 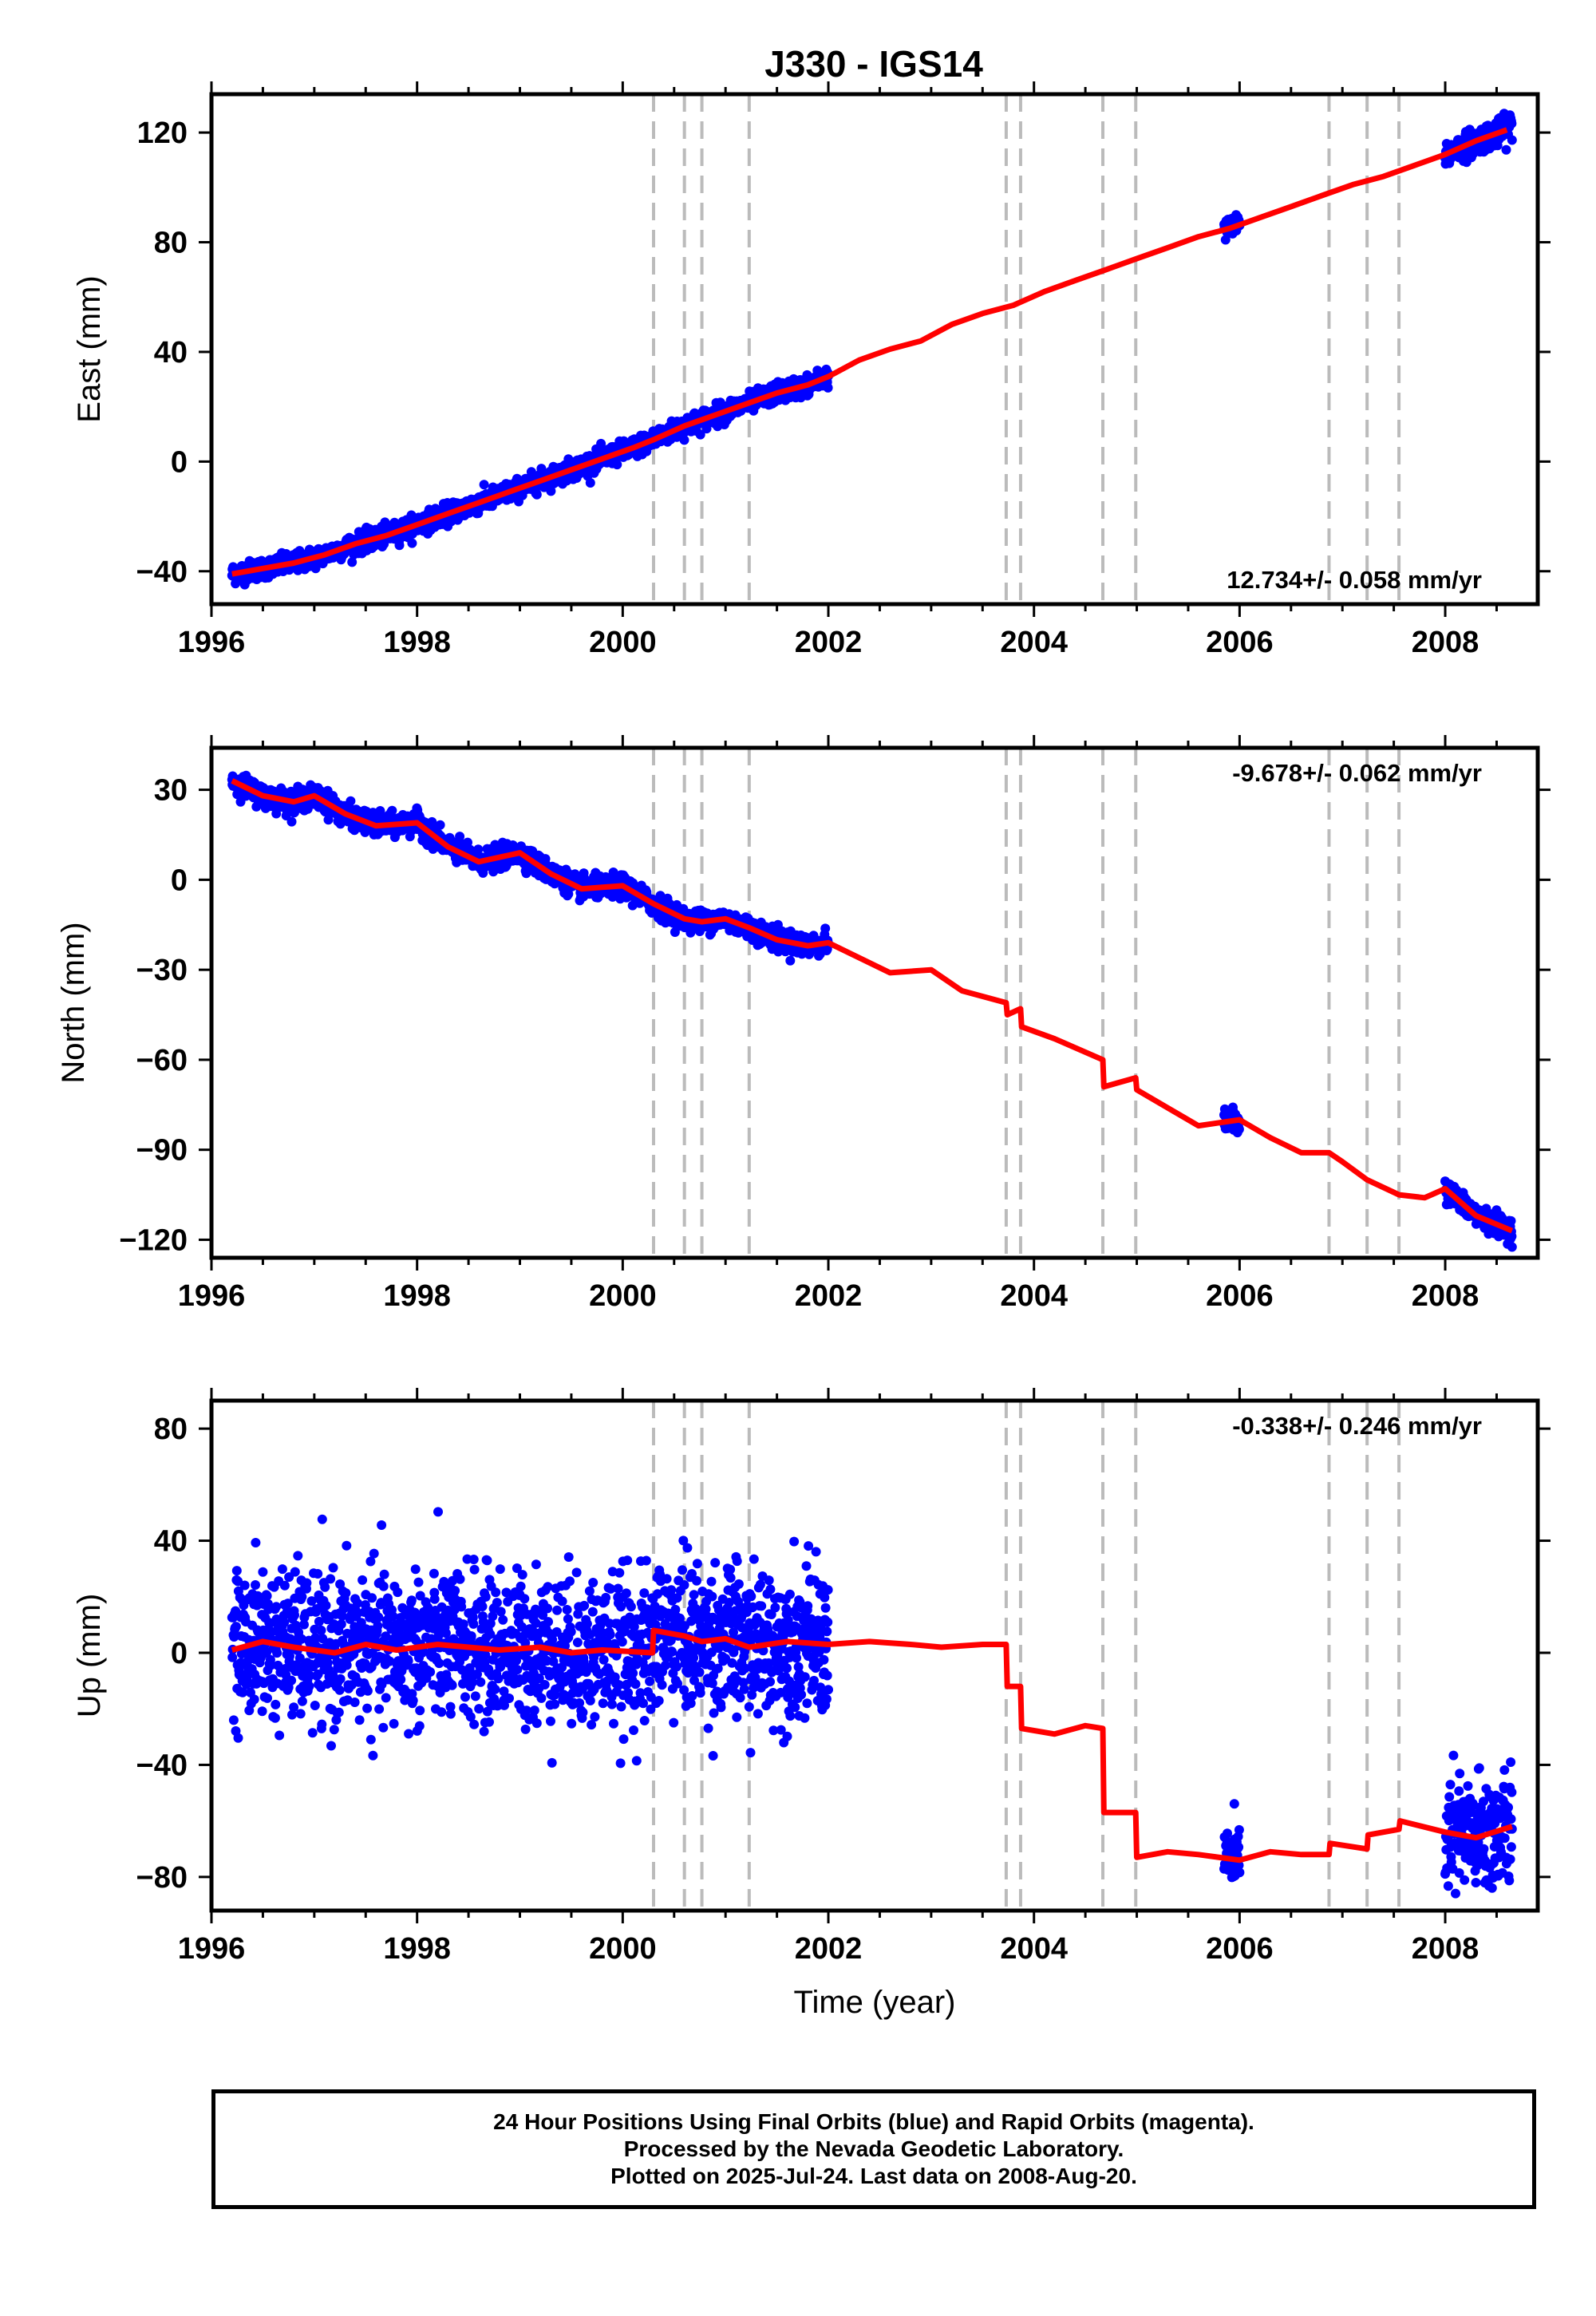 What do you see at coordinates (623, 642) in the screenshot?
I see `x-tick-label: 2000` at bounding box center [623, 642].